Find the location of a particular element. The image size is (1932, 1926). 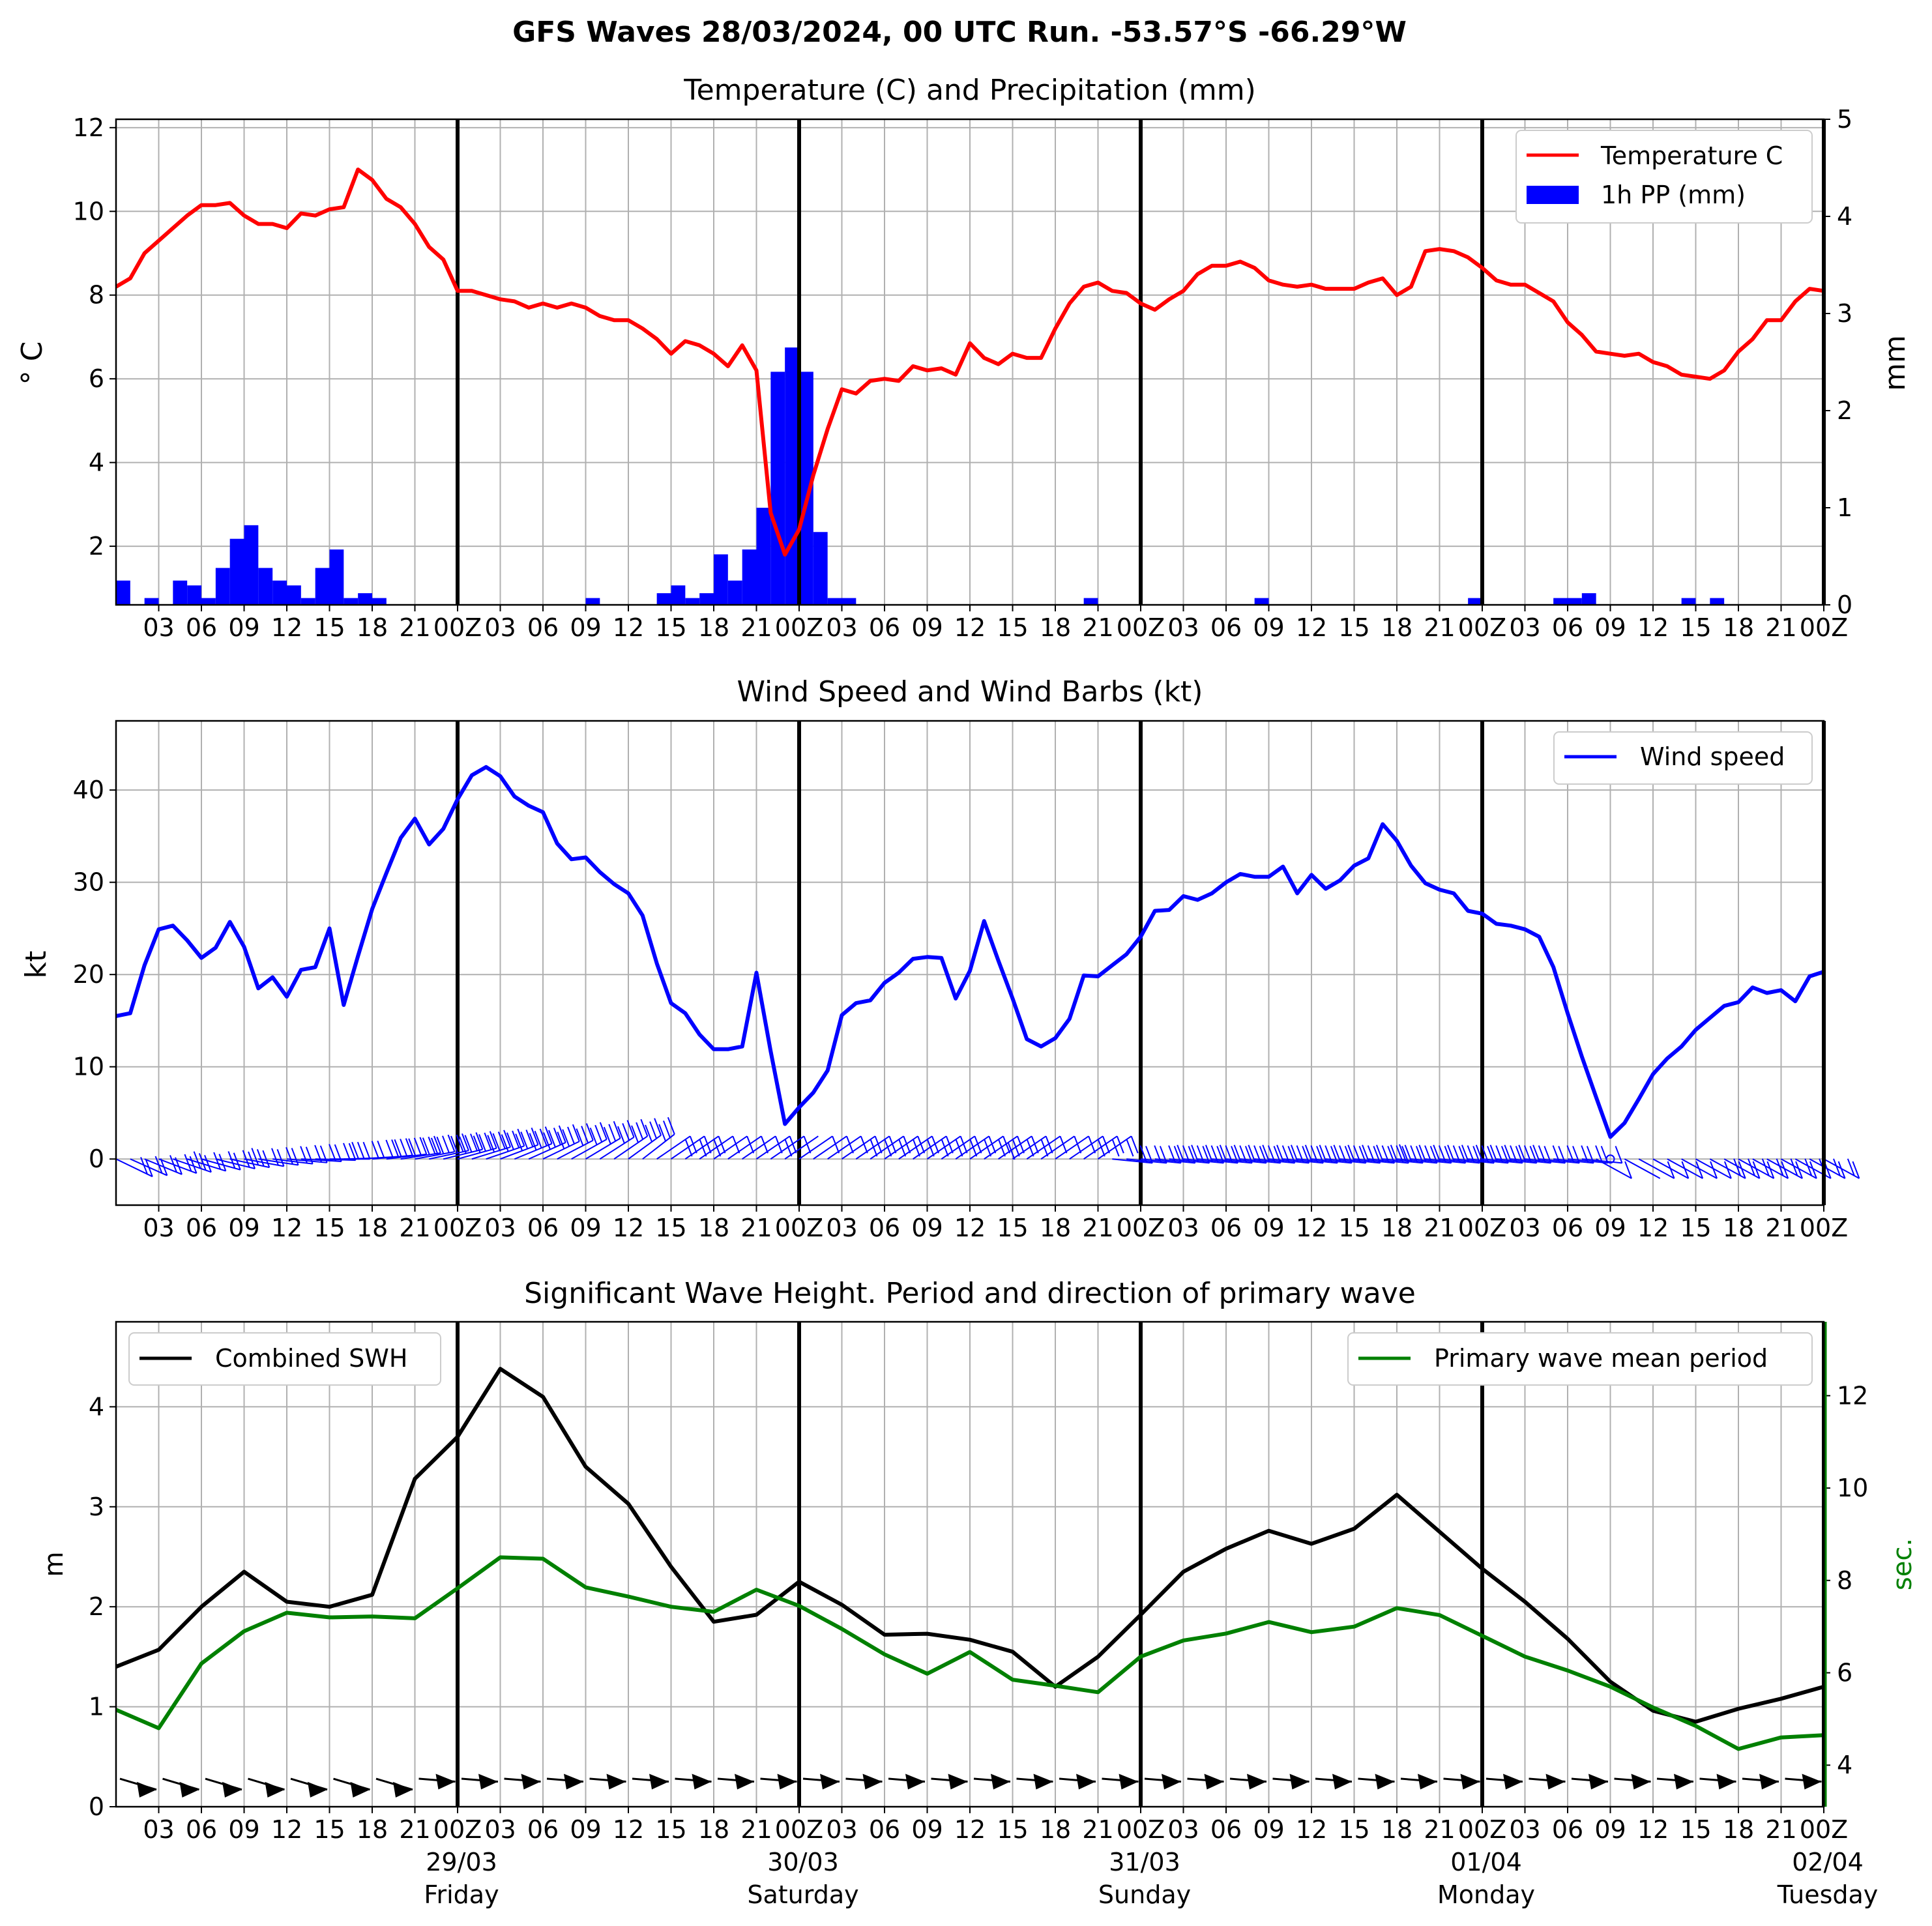

temp-ytick-label: 10 is located at coordinates (88, 211).